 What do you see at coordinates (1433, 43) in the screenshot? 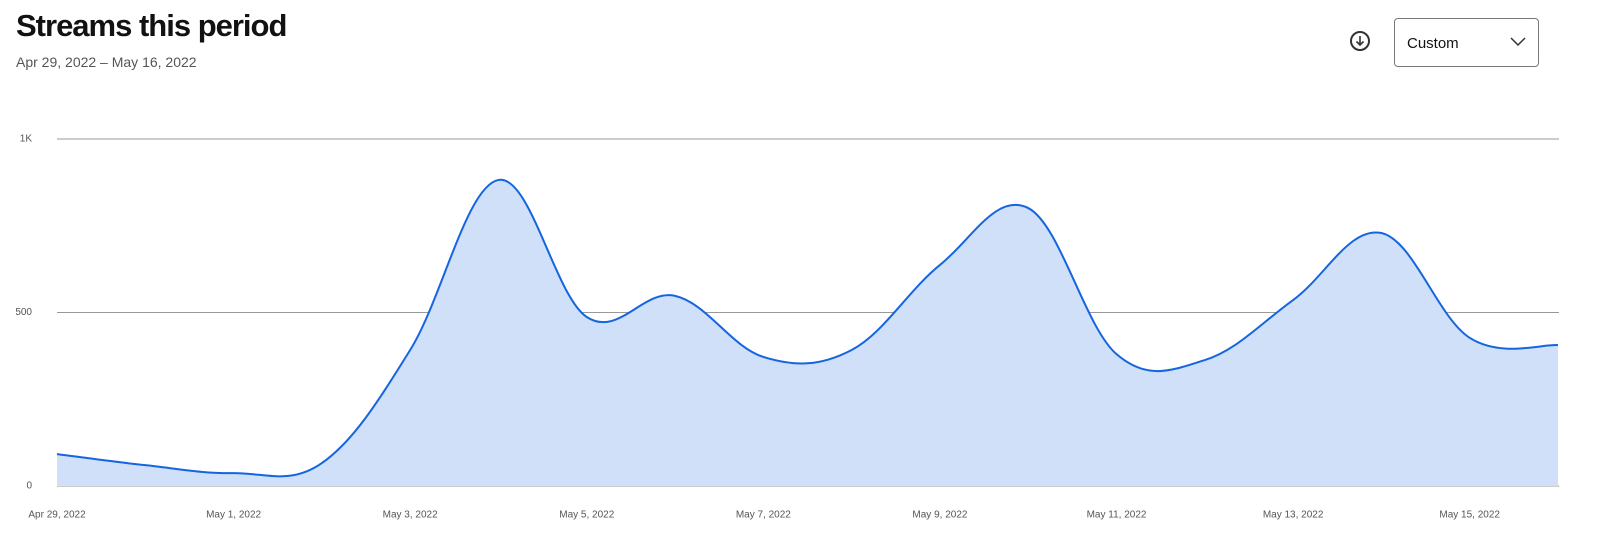
I see `dropdown-label: Custom` at bounding box center [1433, 43].